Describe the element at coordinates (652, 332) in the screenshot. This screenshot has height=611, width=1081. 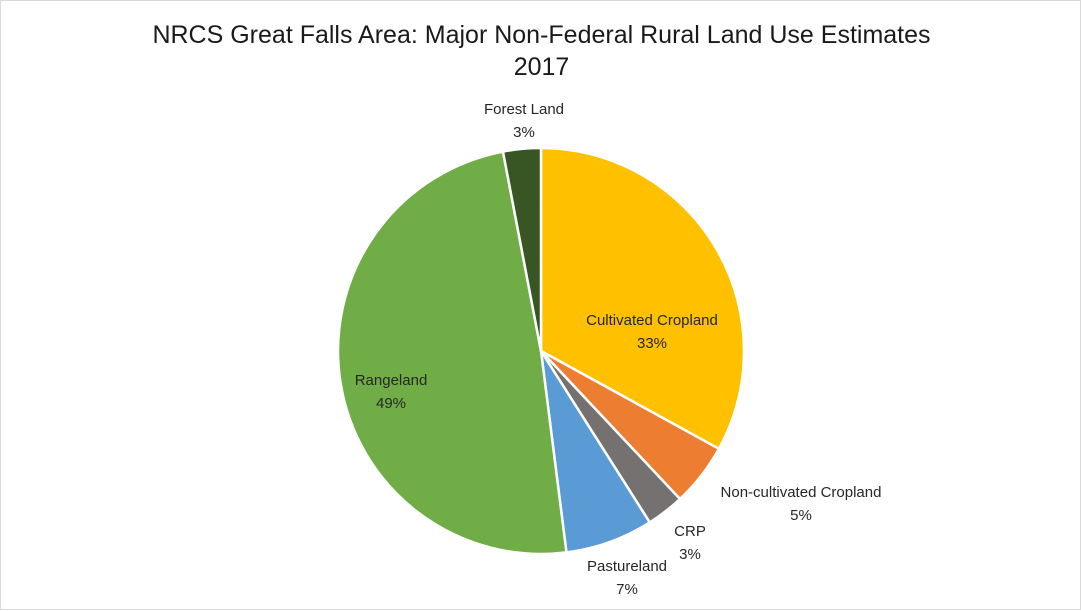
I see `data-label-cultivated-cropland: Cultivated Cropland 33%` at that location.